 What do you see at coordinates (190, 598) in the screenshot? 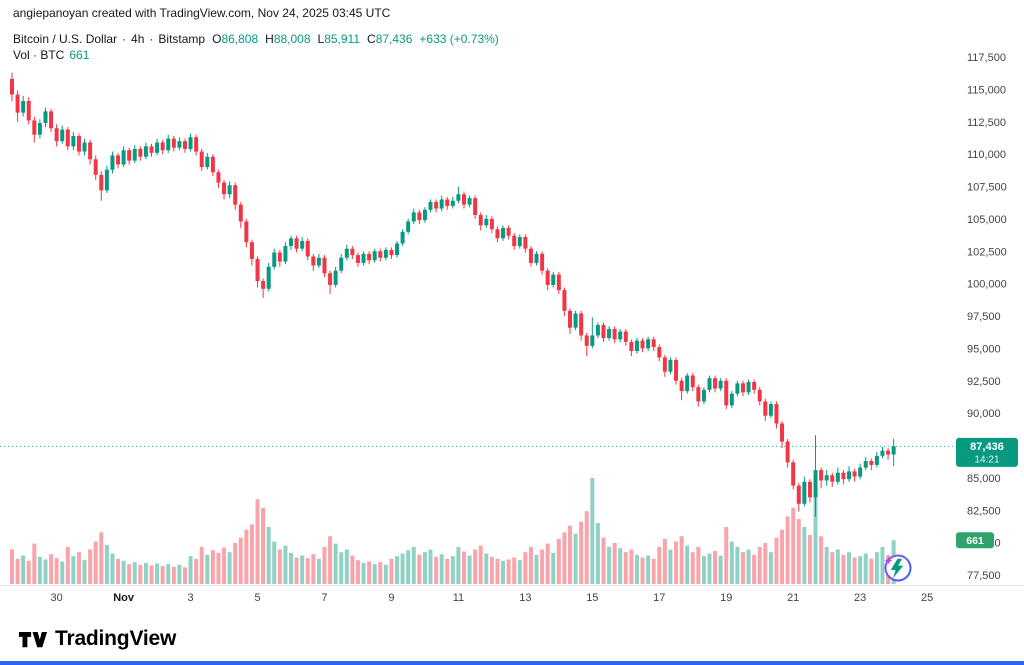
I see `time-axis-label: 3` at bounding box center [190, 598].